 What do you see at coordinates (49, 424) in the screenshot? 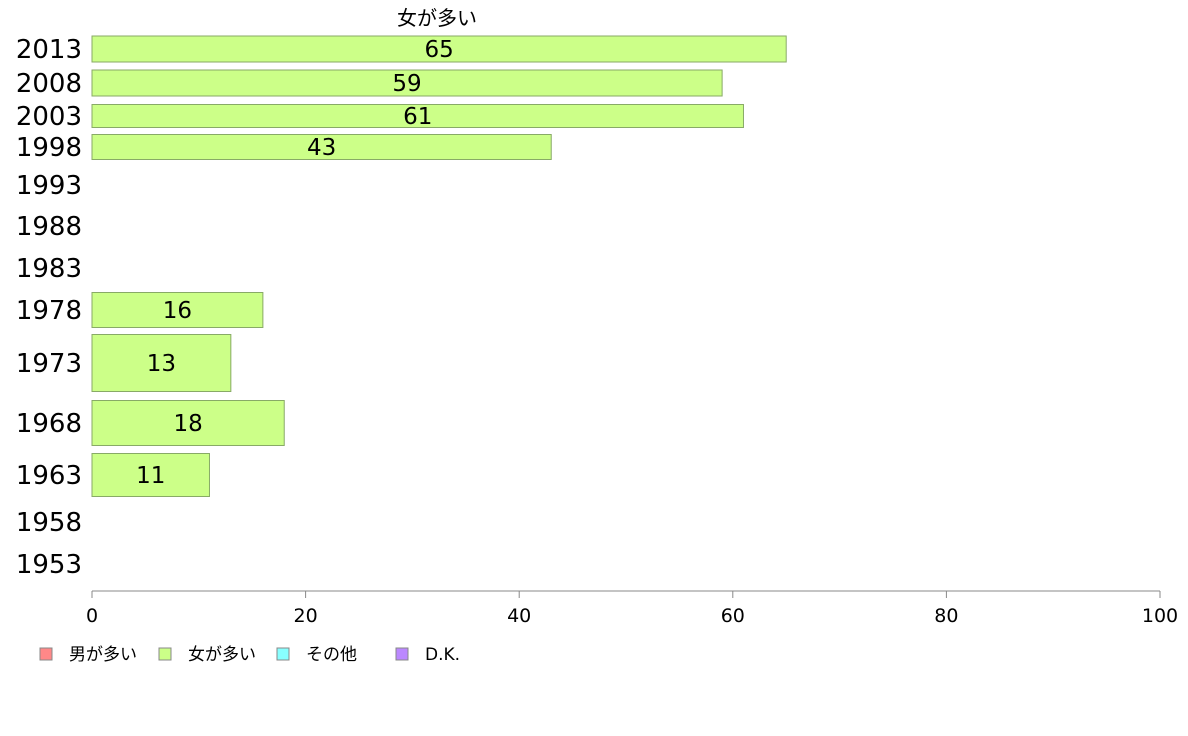
I see `year-label: 1968` at bounding box center [49, 424].